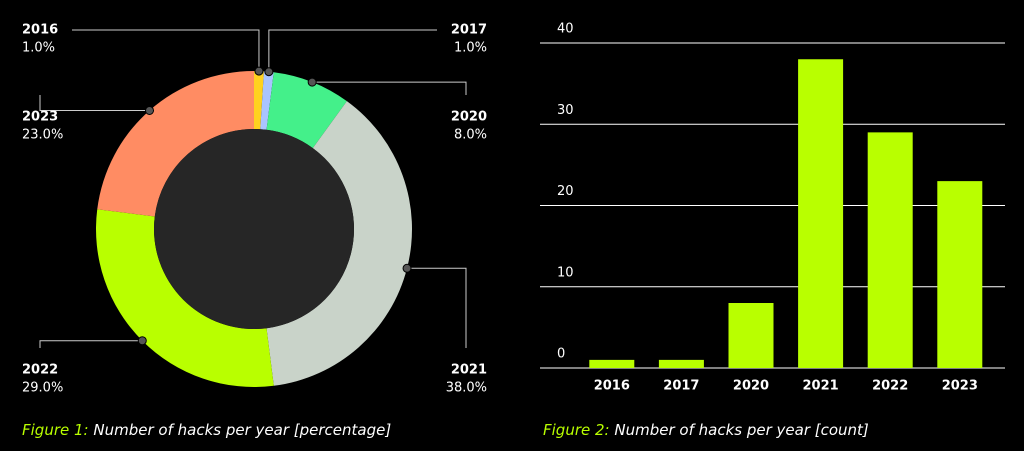 The height and width of the screenshot is (451, 1024). What do you see at coordinates (890, 386) in the screenshot?
I see `x-tick-label: 2022` at bounding box center [890, 386].